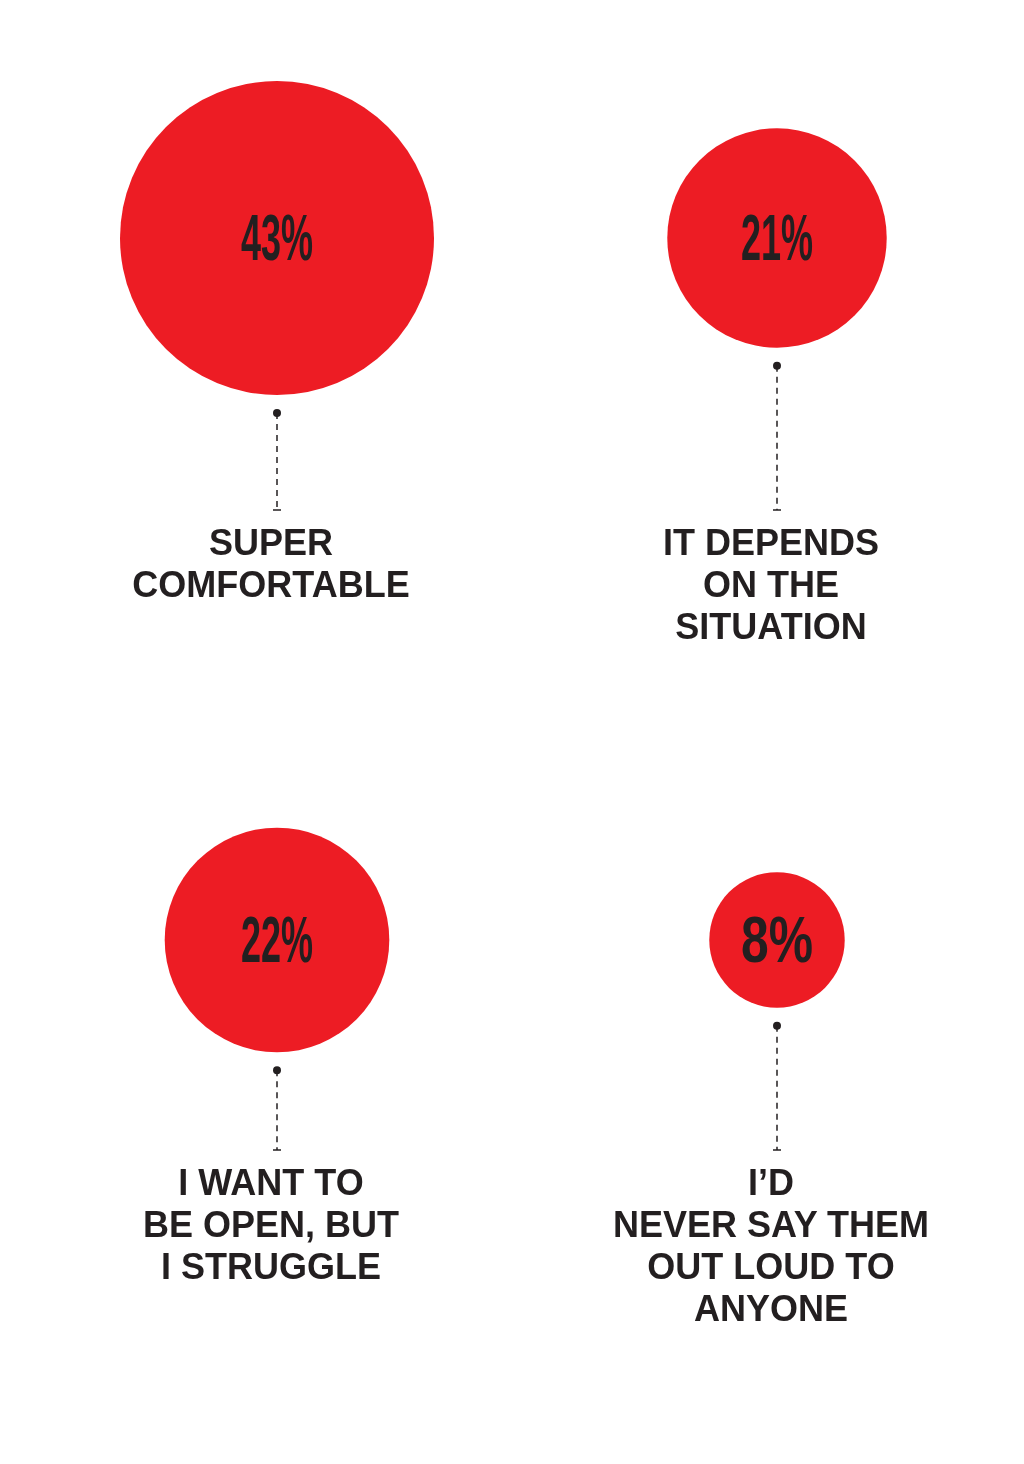  I want to click on category-label: IT DEPENDS ON THE SITUATION, so click(771, 584).